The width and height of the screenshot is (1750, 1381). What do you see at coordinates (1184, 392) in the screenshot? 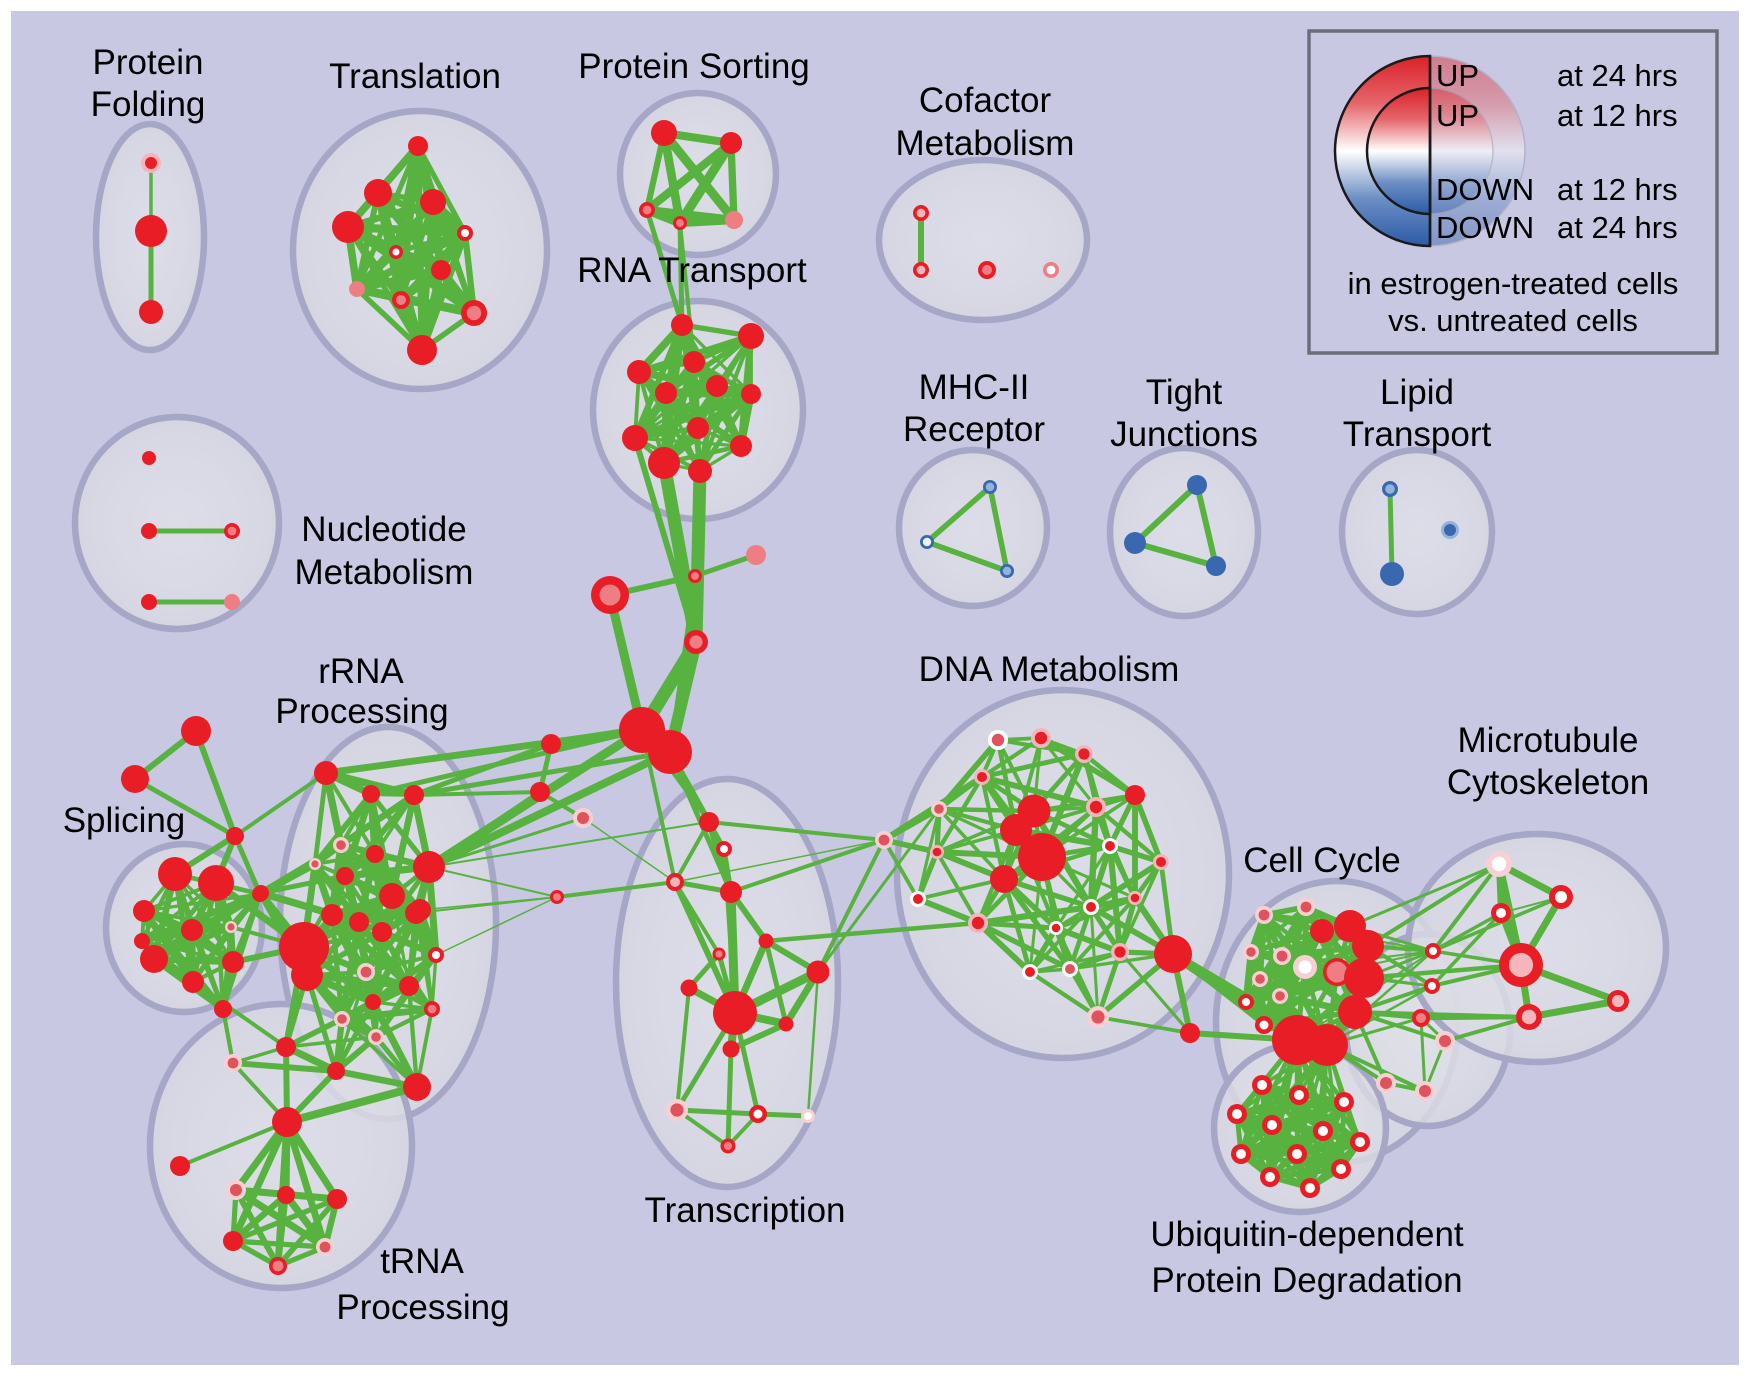
I see `svg-text: Tight` at bounding box center [1184, 392].